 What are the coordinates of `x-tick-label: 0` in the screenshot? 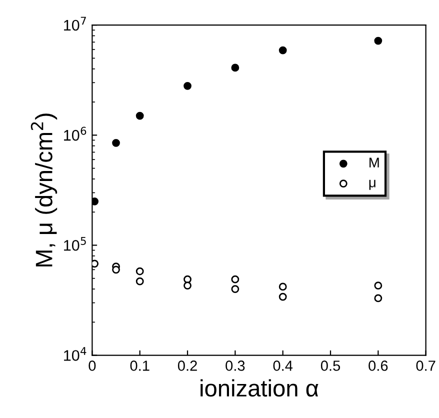 It's located at (92, 365).